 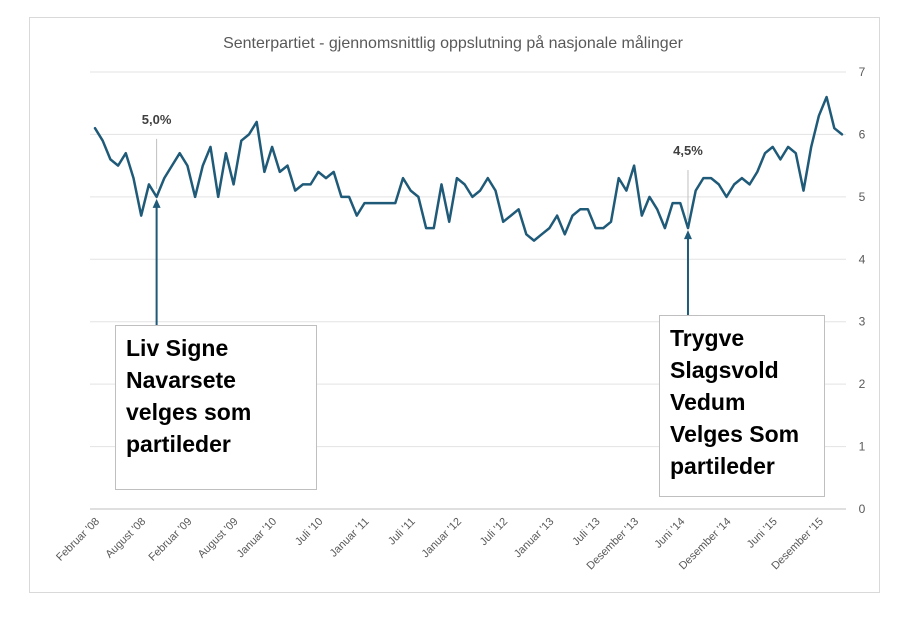 What do you see at coordinates (402, 532) in the screenshot?
I see `x-tick-label: Juli '11` at bounding box center [402, 532].